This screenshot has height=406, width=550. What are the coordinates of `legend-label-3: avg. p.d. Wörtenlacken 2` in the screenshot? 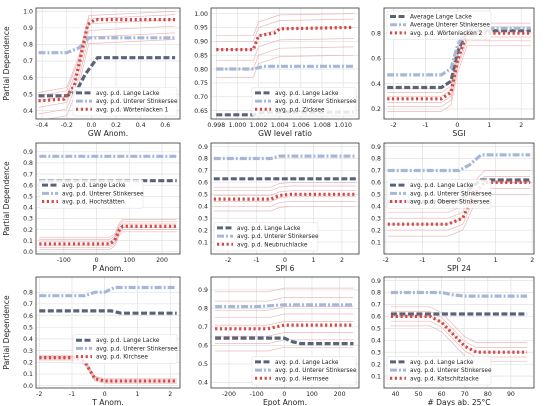 It's located at (446, 34).